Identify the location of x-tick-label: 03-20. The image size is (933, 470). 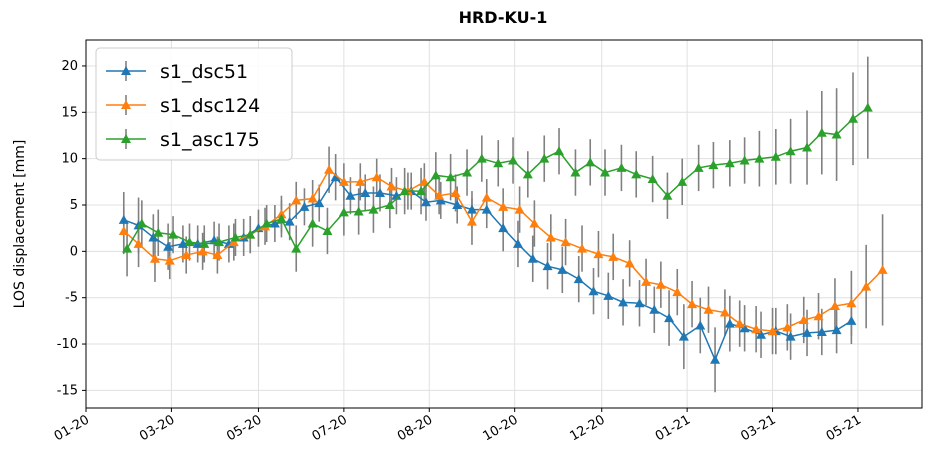
(157, 428).